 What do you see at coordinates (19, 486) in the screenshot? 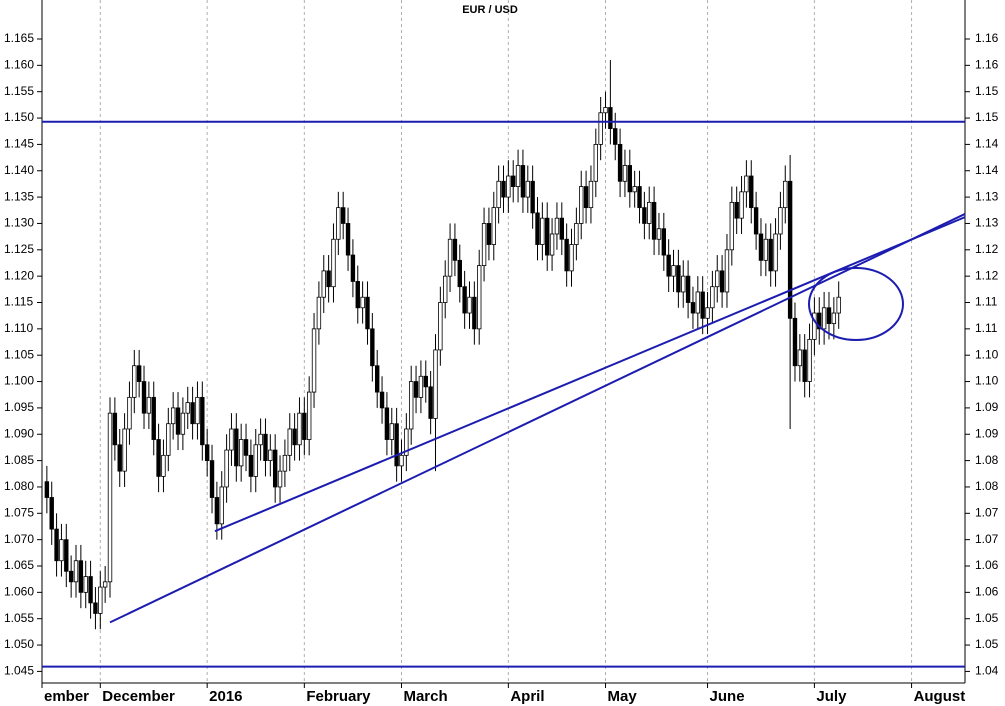
I see `y-tick-label: 1.080` at bounding box center [19, 486].